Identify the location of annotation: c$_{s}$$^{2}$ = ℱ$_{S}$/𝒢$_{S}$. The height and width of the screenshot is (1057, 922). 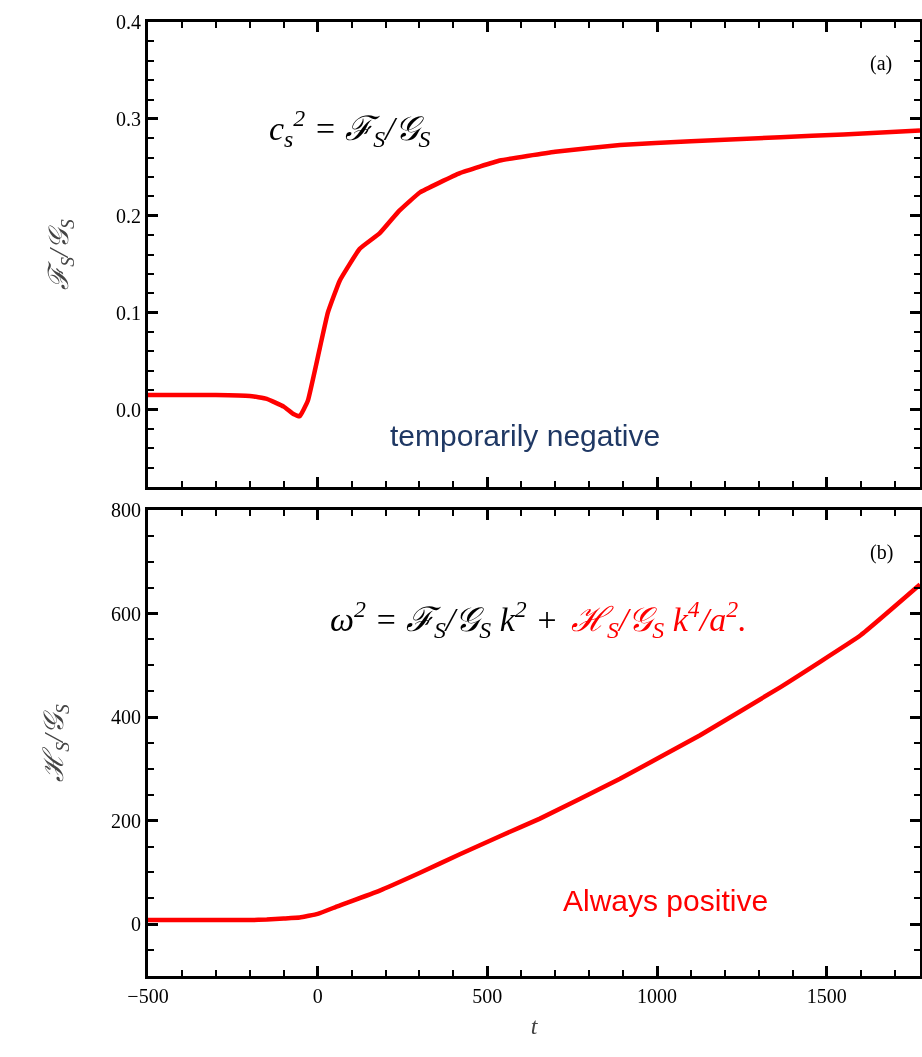
(350, 129).